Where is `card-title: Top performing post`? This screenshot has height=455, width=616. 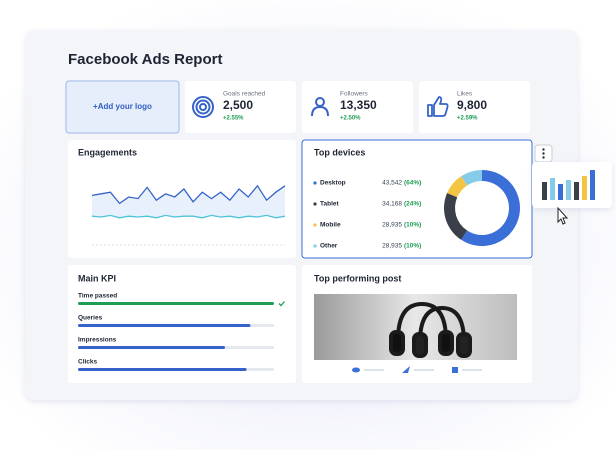
card-title: Top performing post is located at coordinates (357, 278).